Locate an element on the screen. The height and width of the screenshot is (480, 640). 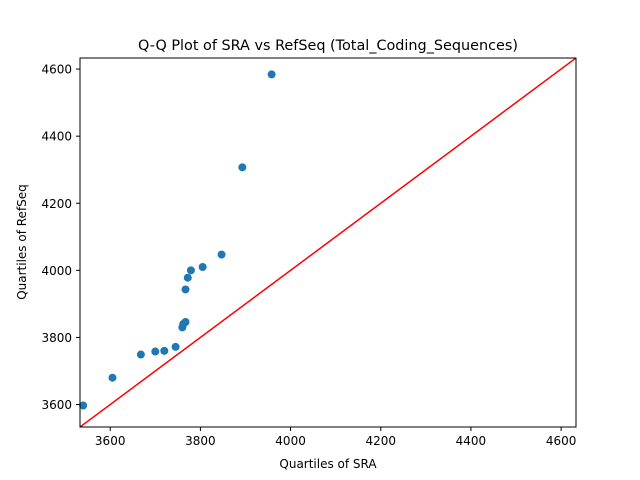
y-tick-label: 3600 is located at coordinates (56, 405).